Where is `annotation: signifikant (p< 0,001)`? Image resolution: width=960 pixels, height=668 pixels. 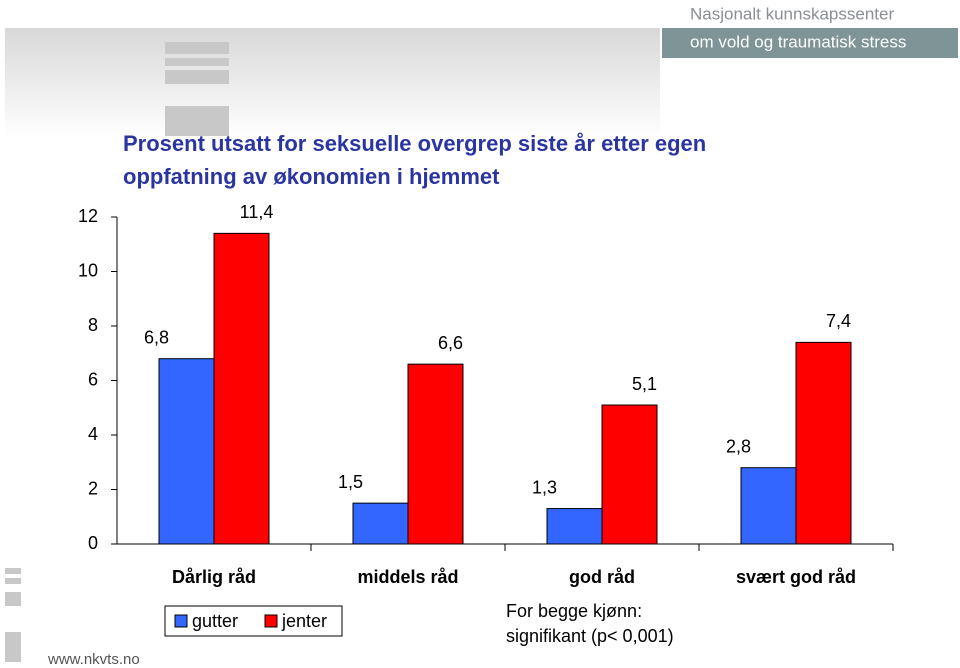
annotation: signifikant (p< 0,001) is located at coordinates (590, 636).